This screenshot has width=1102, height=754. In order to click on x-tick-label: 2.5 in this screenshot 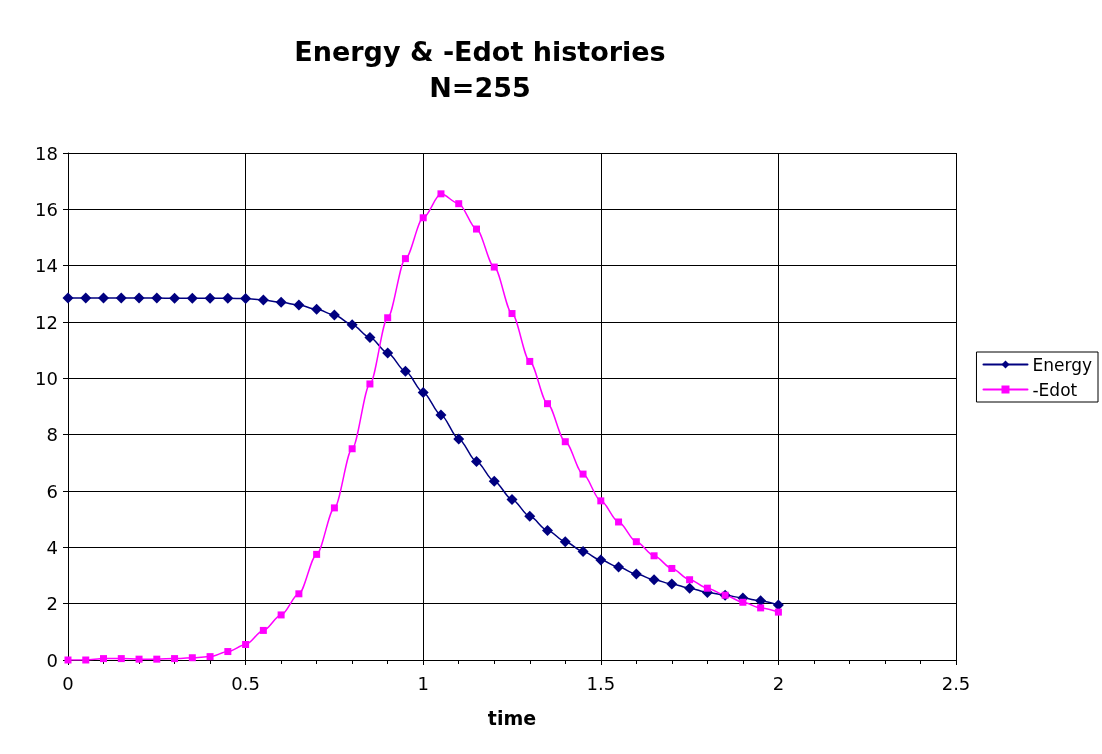, I will do `click(956, 683)`.